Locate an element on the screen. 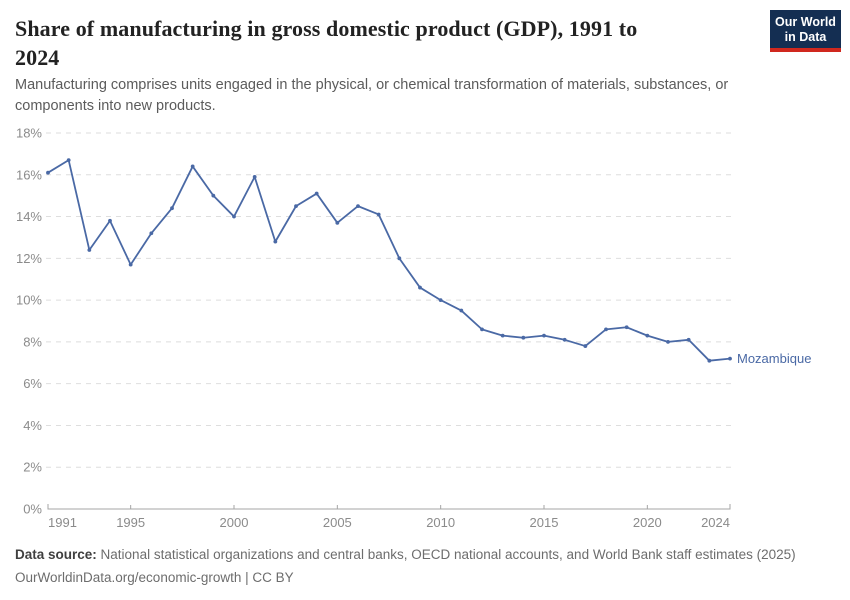 This screenshot has width=850, height=600. x-tick-label: 2015 is located at coordinates (544, 522).